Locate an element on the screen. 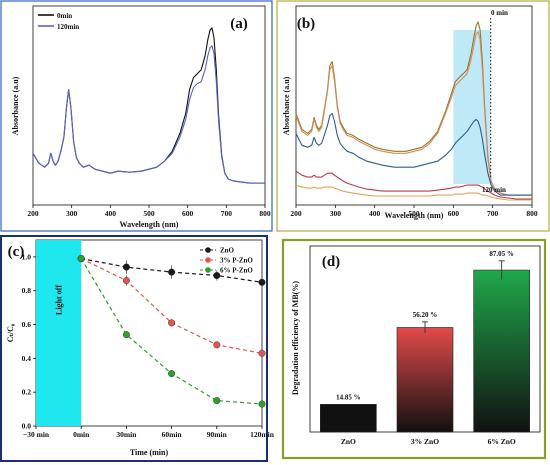 The image size is (550, 465). plot-b-x-ticks: 200 300 400 500 600 700 800 is located at coordinates (414, 211).